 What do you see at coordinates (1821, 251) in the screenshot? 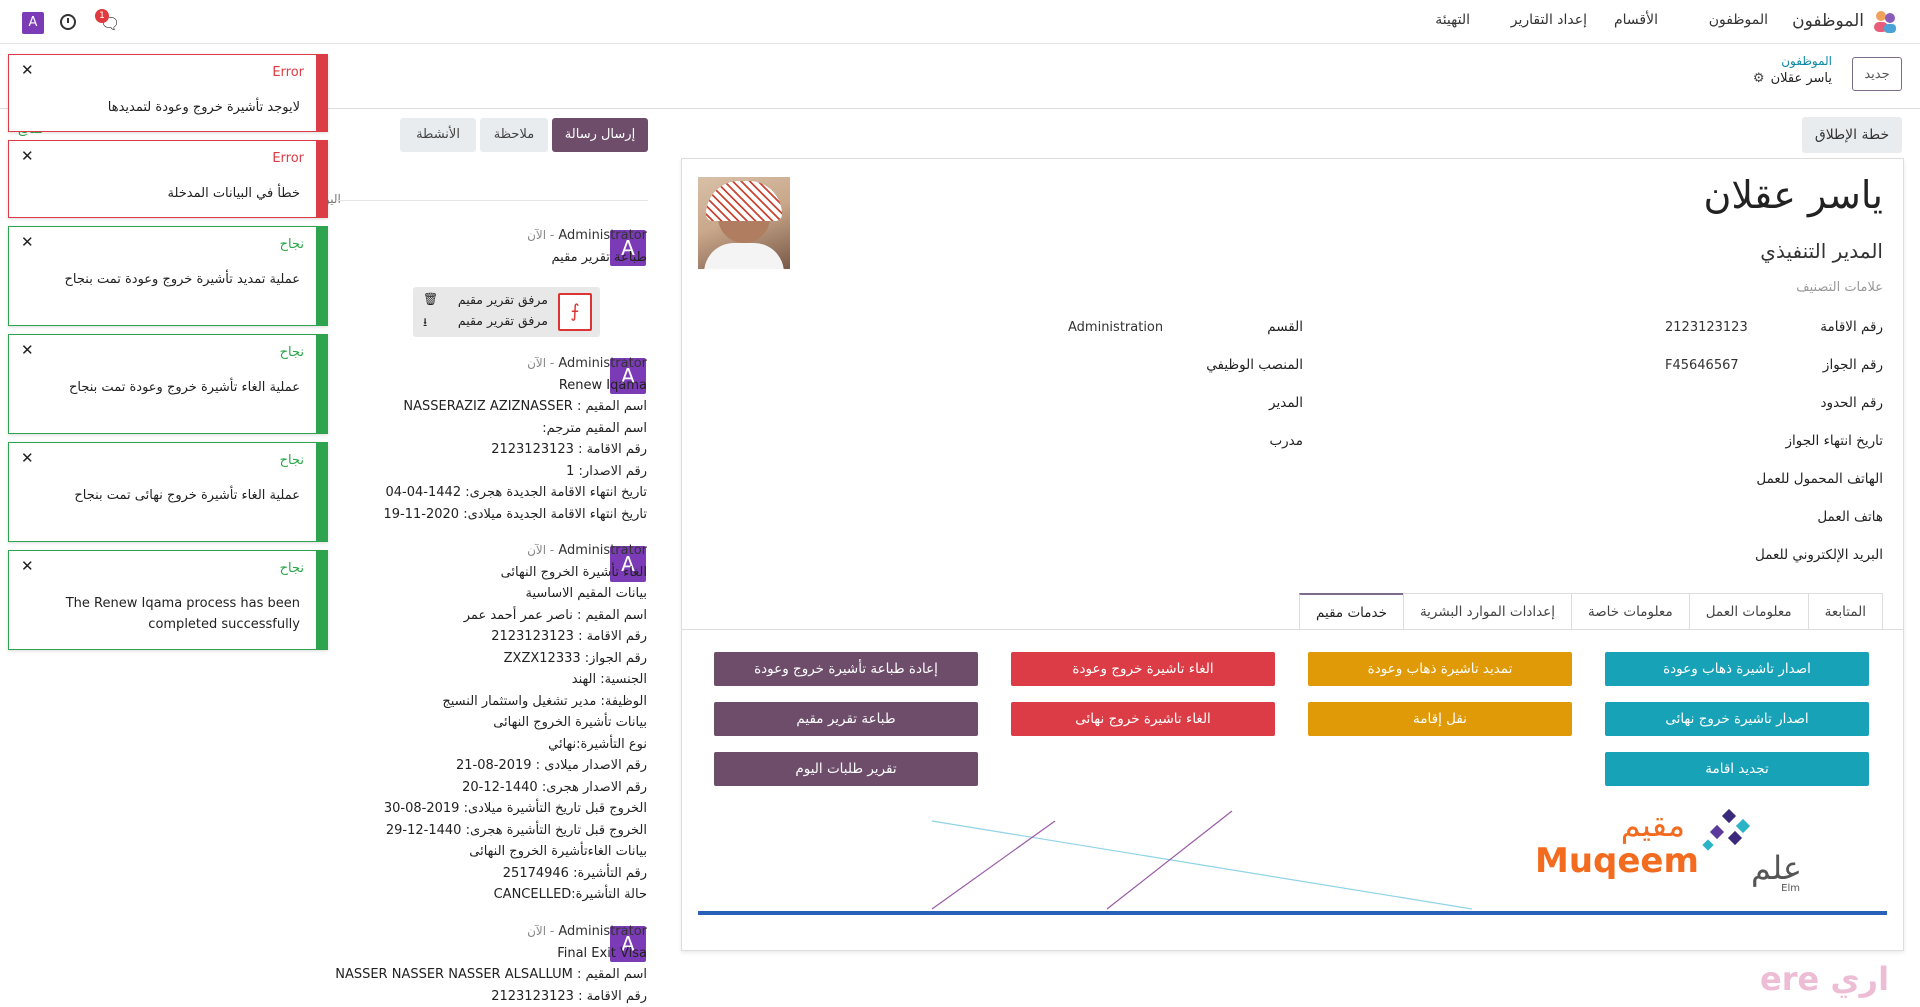
I see `job-title: المدير التنفيذي` at bounding box center [1821, 251].